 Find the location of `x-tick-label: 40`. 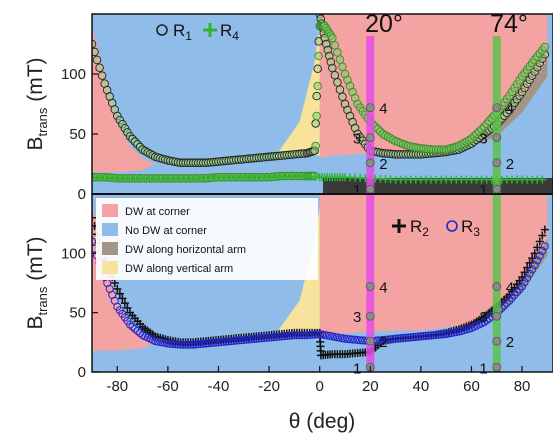

x-tick-label: 40 is located at coordinates (421, 386).